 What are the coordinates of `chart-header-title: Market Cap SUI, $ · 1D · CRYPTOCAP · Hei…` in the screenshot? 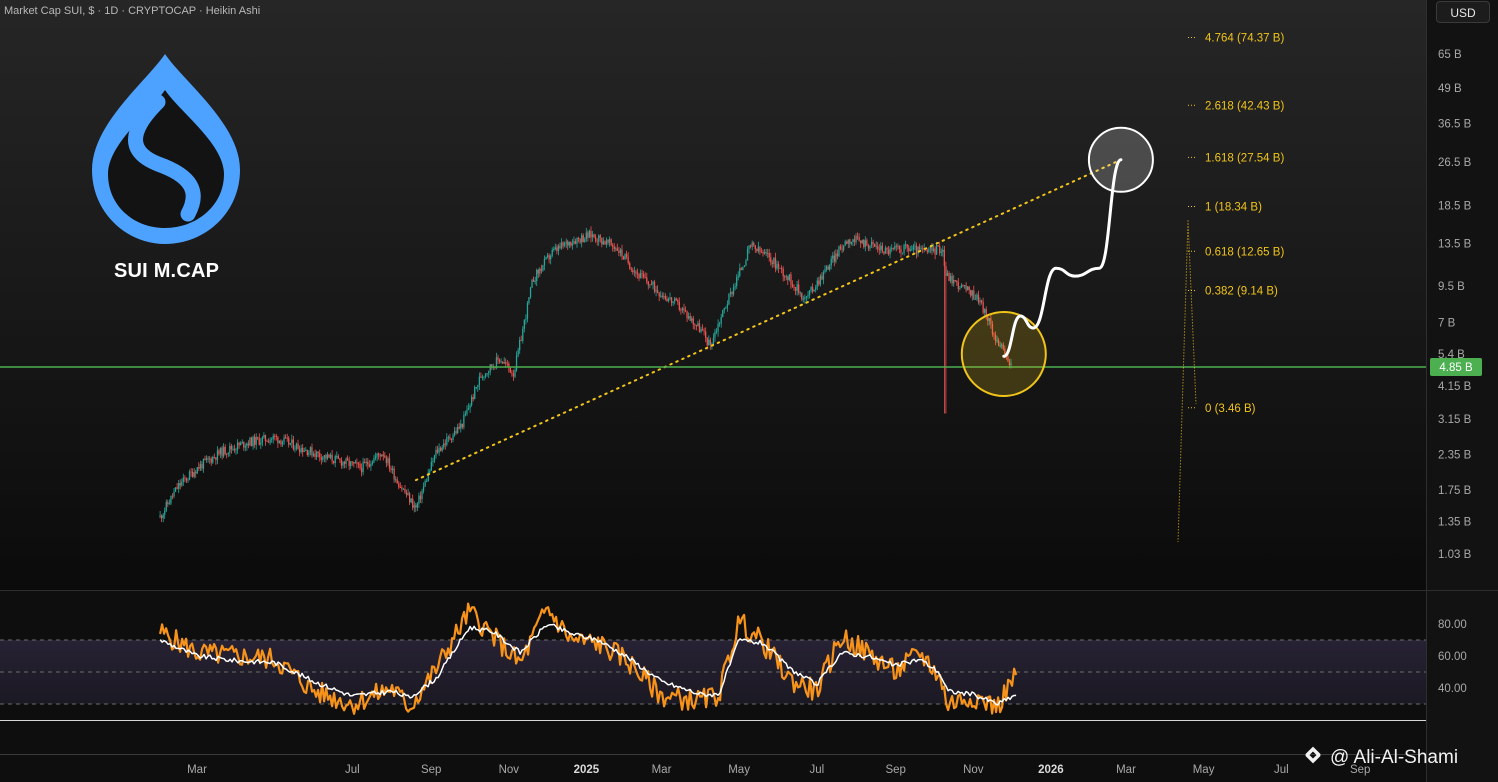 It's located at (132, 11).